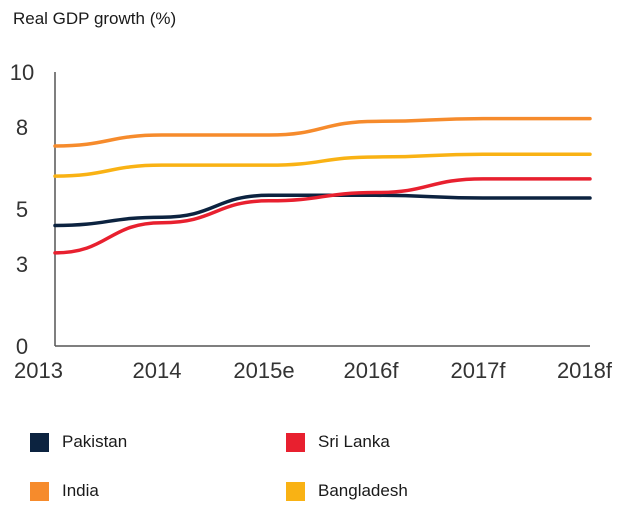  Describe the element at coordinates (39, 442) in the screenshot. I see `legend-swatch-pakistan` at that location.